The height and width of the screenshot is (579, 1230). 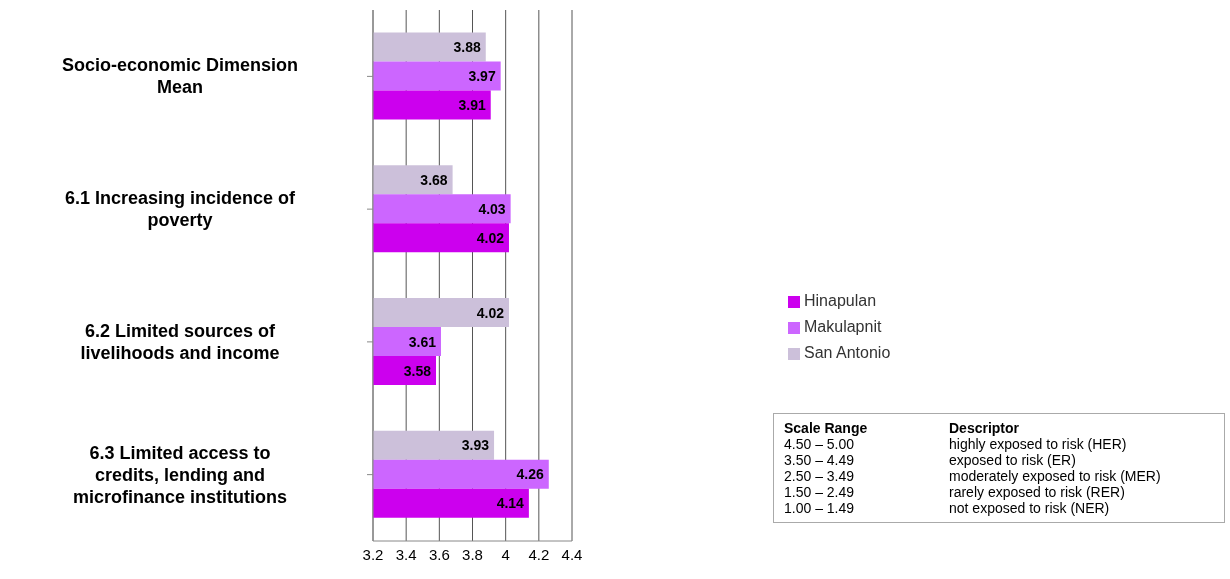 I want to click on data-label: 3.61, so click(x=422, y=341).